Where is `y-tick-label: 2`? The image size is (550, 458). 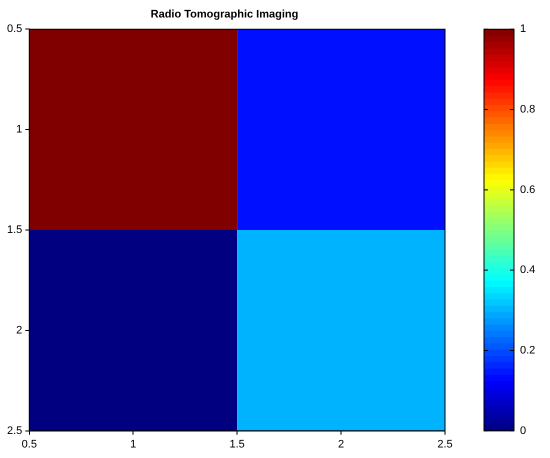 y-tick-label: 2 is located at coordinates (19, 330).